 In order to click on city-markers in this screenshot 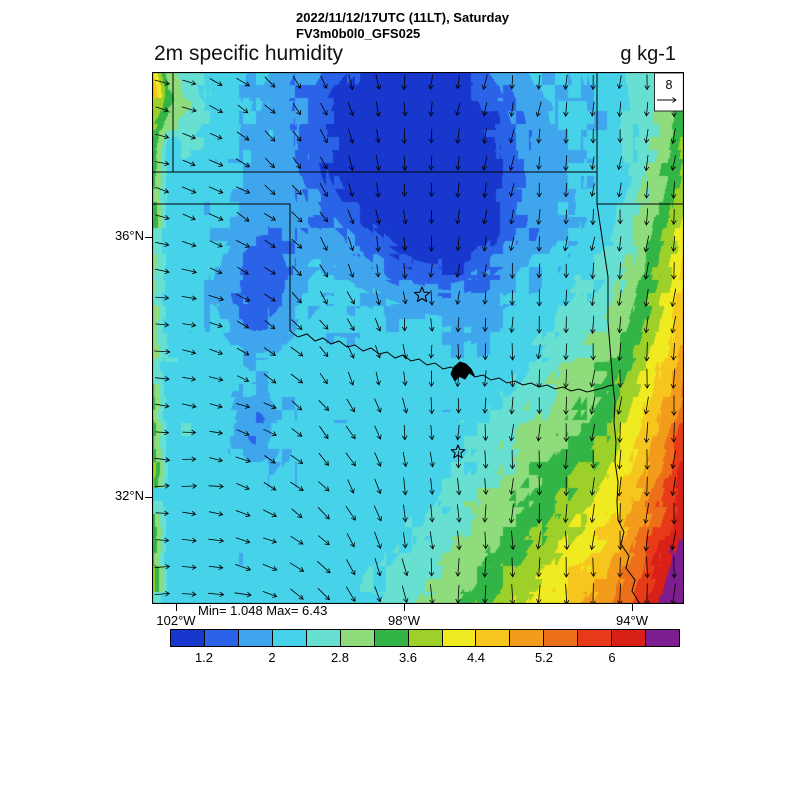, I will do `click(439, 372)`.